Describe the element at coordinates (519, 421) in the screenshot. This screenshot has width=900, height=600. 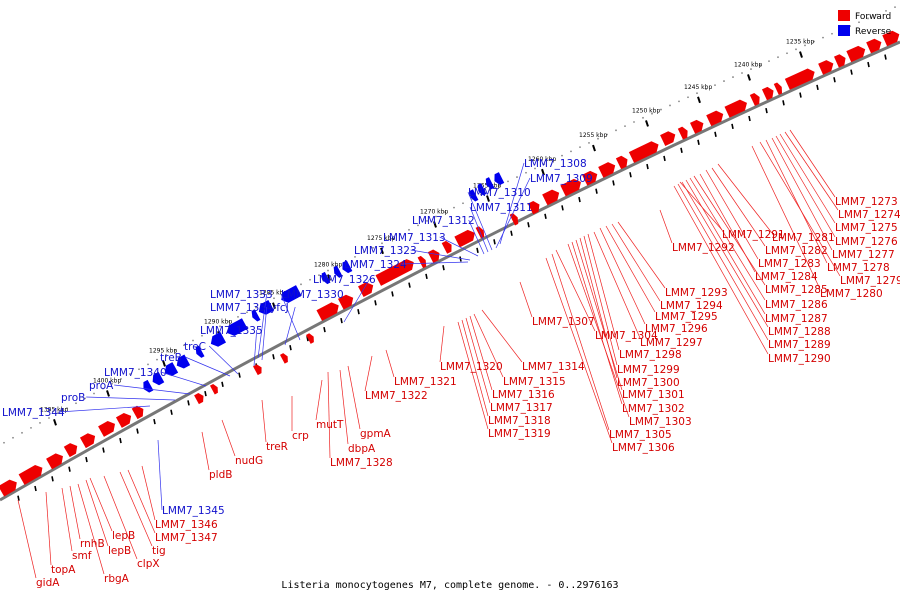
I see `forward-gene-label-lmm7-1318: LMM7_1318` at that location.